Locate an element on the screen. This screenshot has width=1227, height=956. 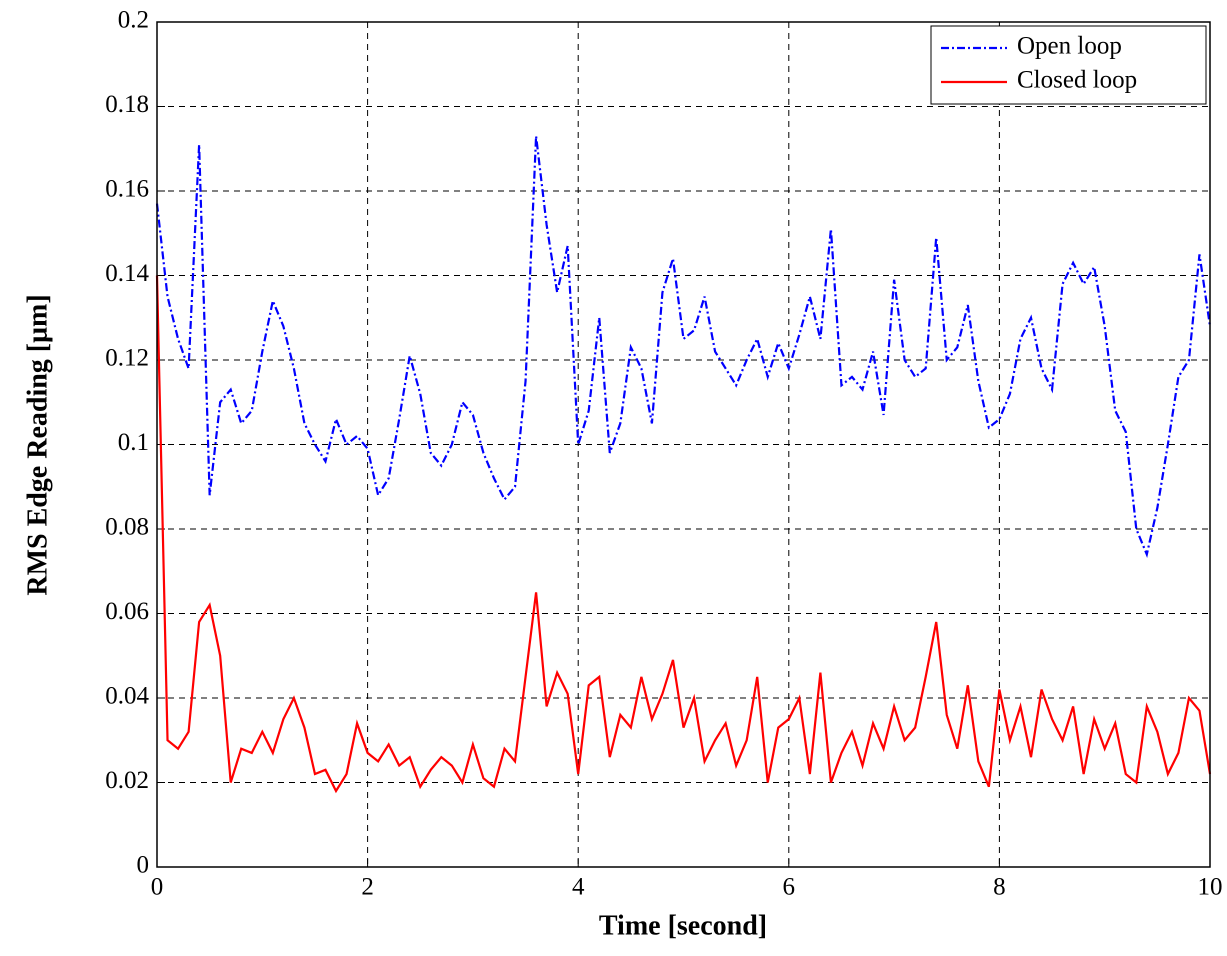
x-tick-label: 8 is located at coordinates (999, 887).